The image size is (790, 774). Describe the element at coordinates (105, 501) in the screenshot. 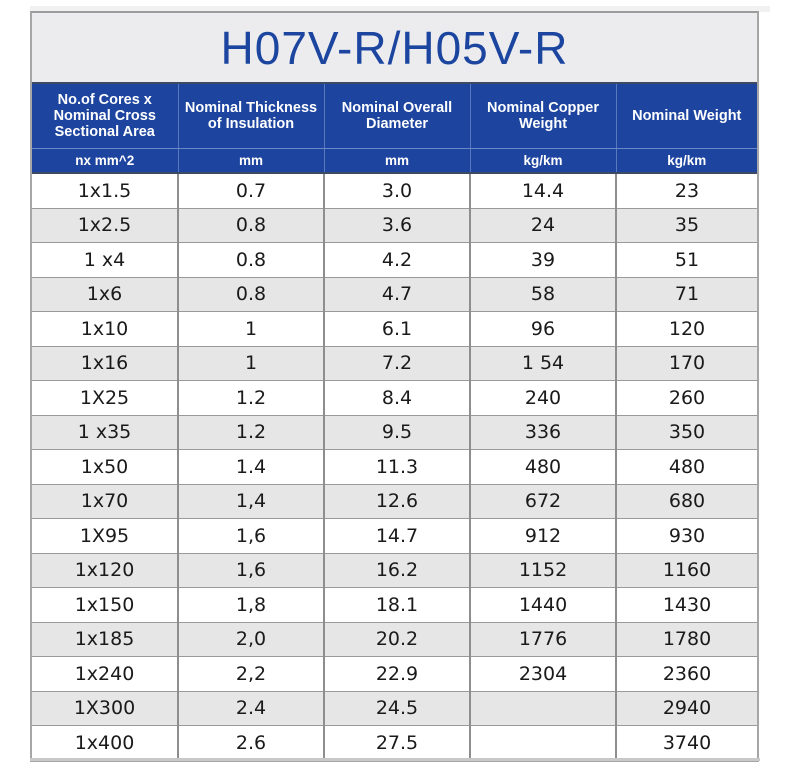

I see `cell-cross-section: 1x70` at that location.